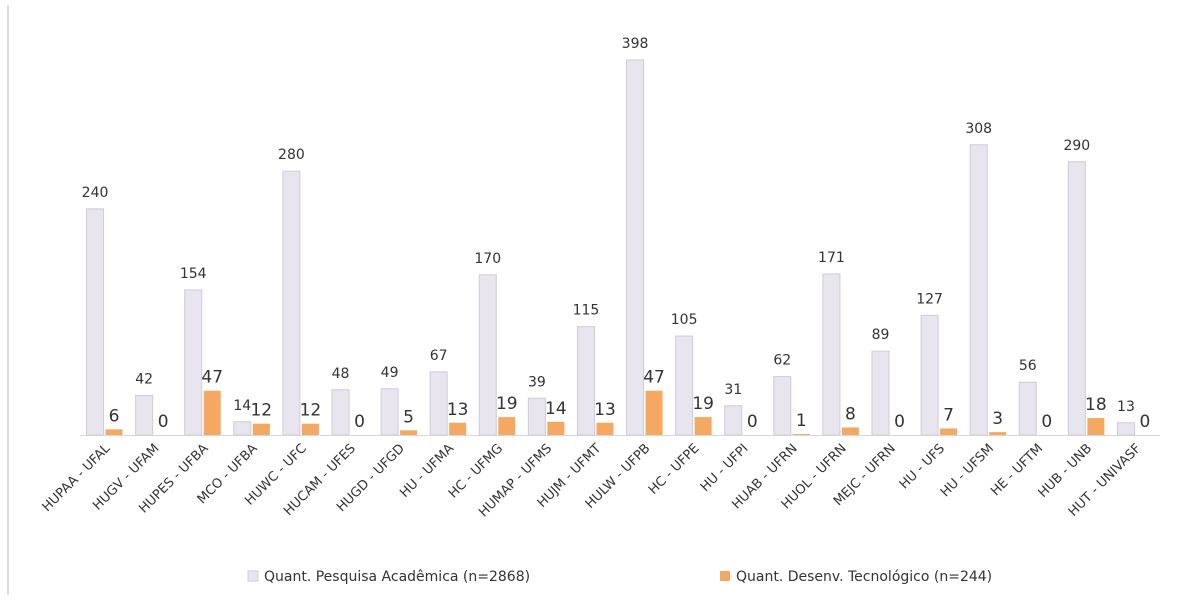 The height and width of the screenshot is (601, 1199). Describe the element at coordinates (537, 382) in the screenshot. I see `data-label: 39` at that location.